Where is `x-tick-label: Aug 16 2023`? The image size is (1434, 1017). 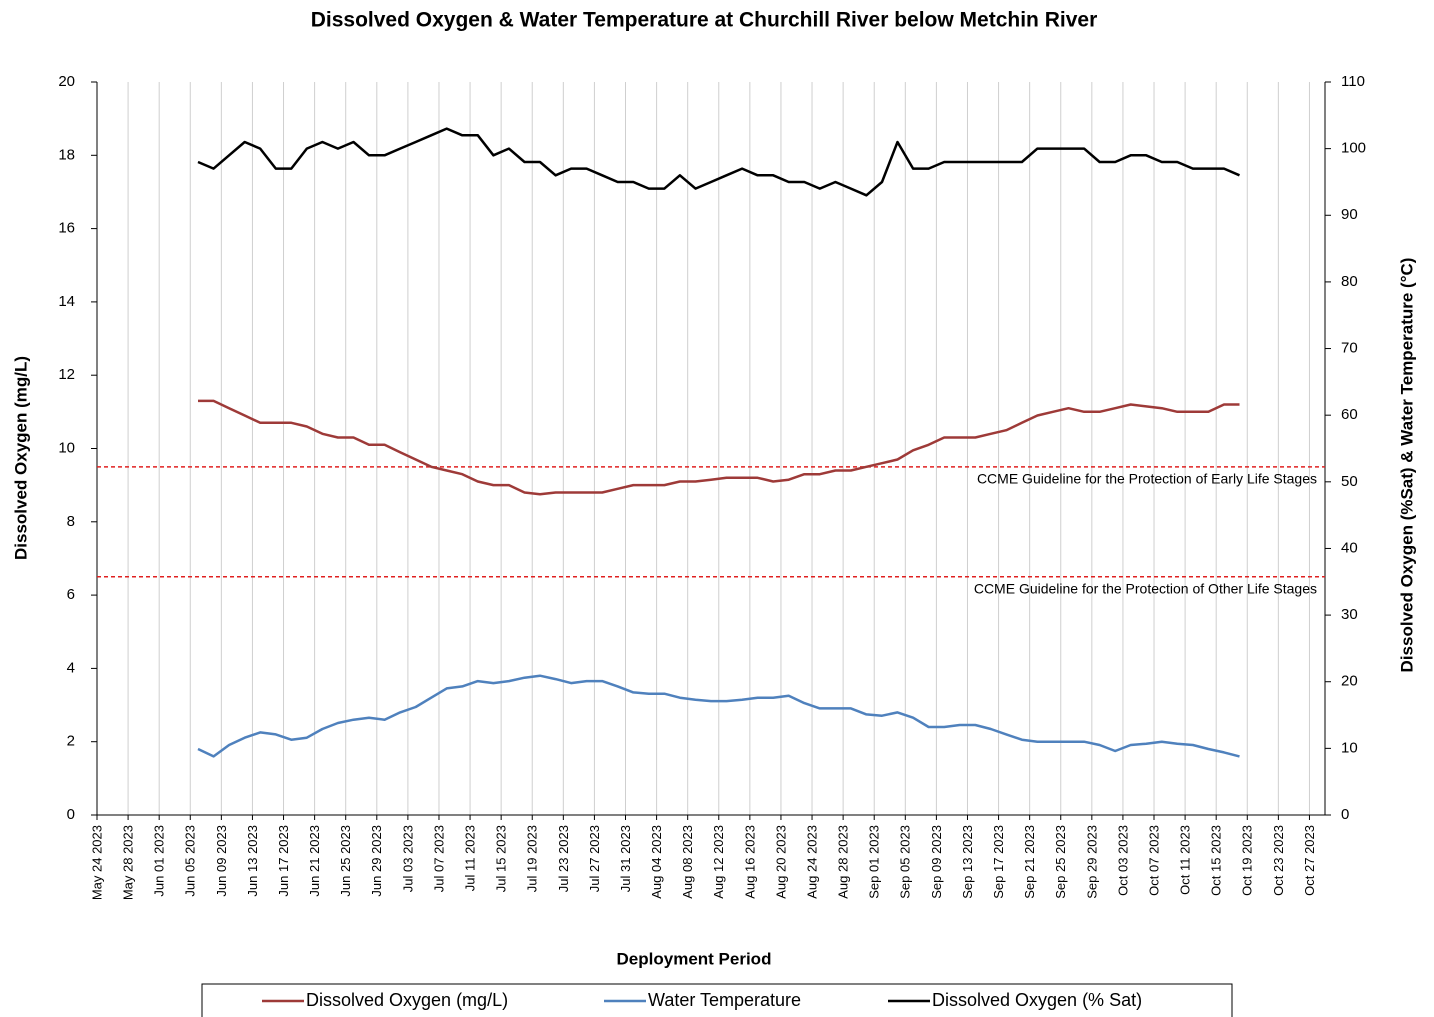 x-tick-label: Aug 16 2023 is located at coordinates (749, 862).